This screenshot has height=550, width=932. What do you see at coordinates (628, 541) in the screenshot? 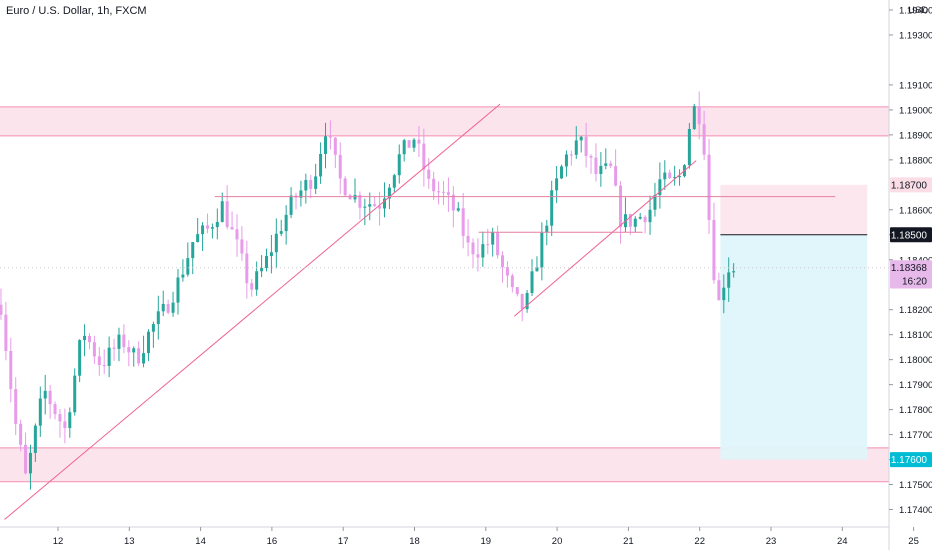
I see `x-tick-label: 21` at bounding box center [628, 541].